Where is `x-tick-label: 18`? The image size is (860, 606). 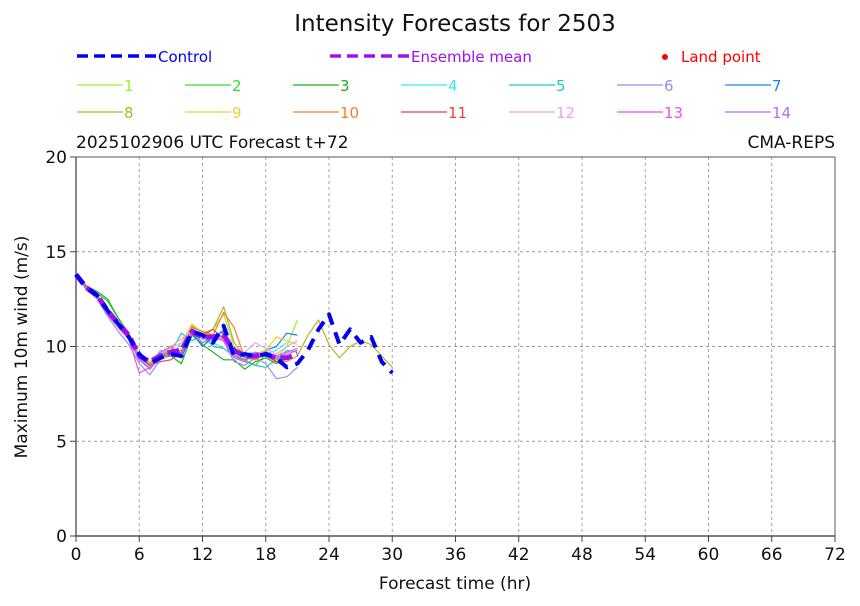 x-tick-label: 18 is located at coordinates (266, 555).